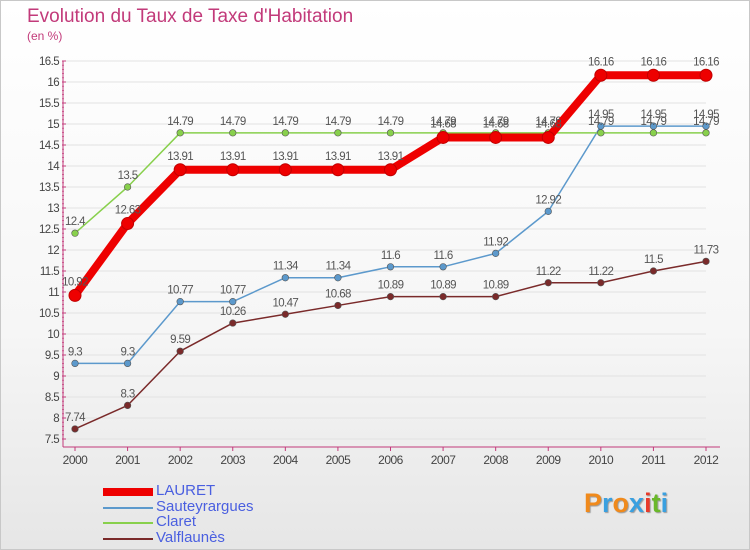  Describe the element at coordinates (52, 398) in the screenshot. I see `y-tick-label: 8.5` at that location.